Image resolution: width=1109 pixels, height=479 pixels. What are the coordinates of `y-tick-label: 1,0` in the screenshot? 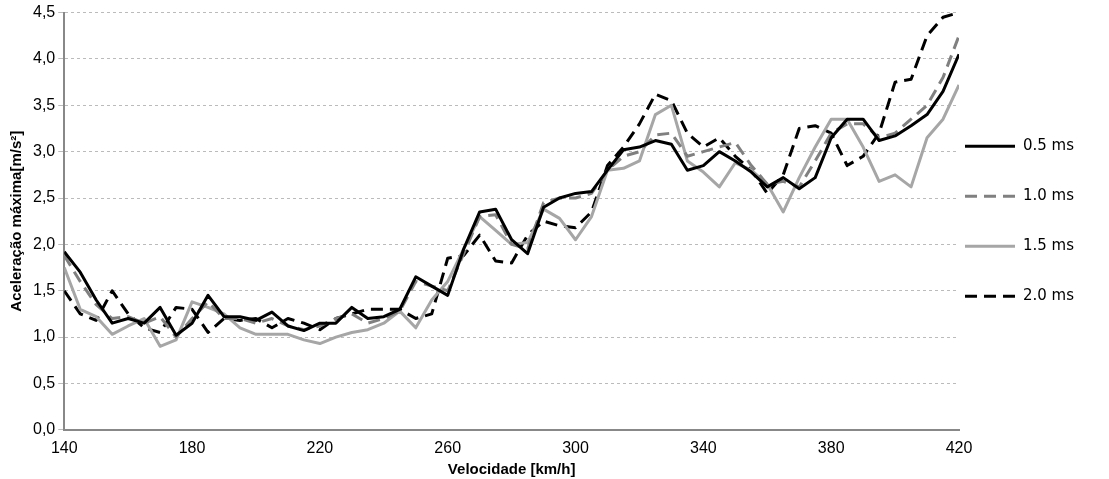 It's located at (44, 336).